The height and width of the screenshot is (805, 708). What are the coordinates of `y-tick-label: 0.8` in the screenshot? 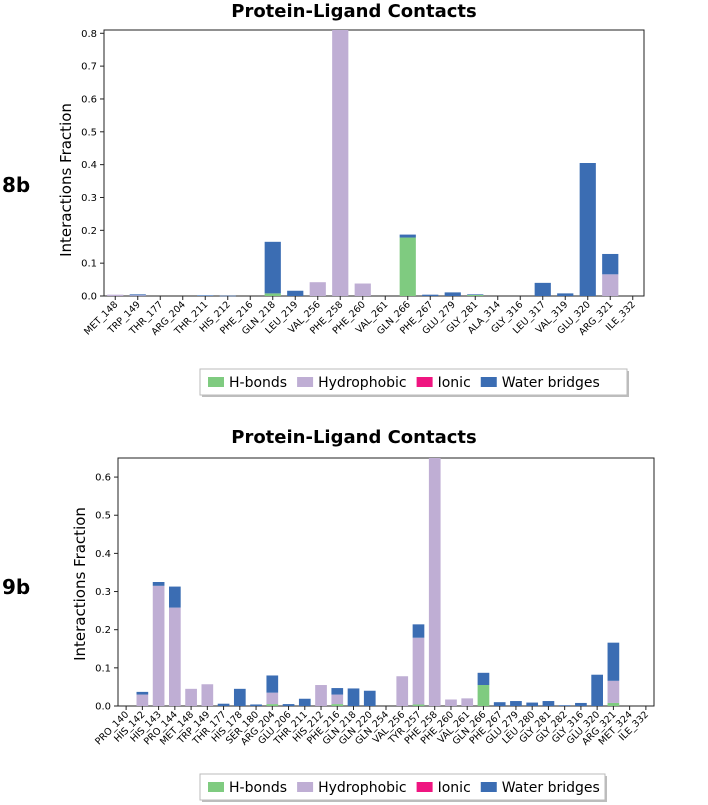 It's located at (89, 34).